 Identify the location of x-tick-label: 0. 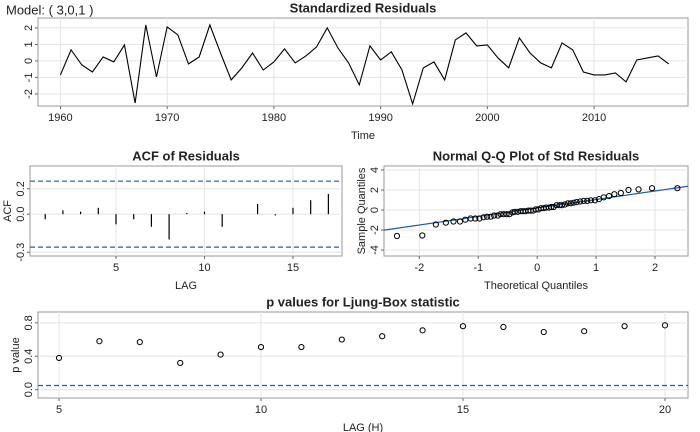
(537, 268).